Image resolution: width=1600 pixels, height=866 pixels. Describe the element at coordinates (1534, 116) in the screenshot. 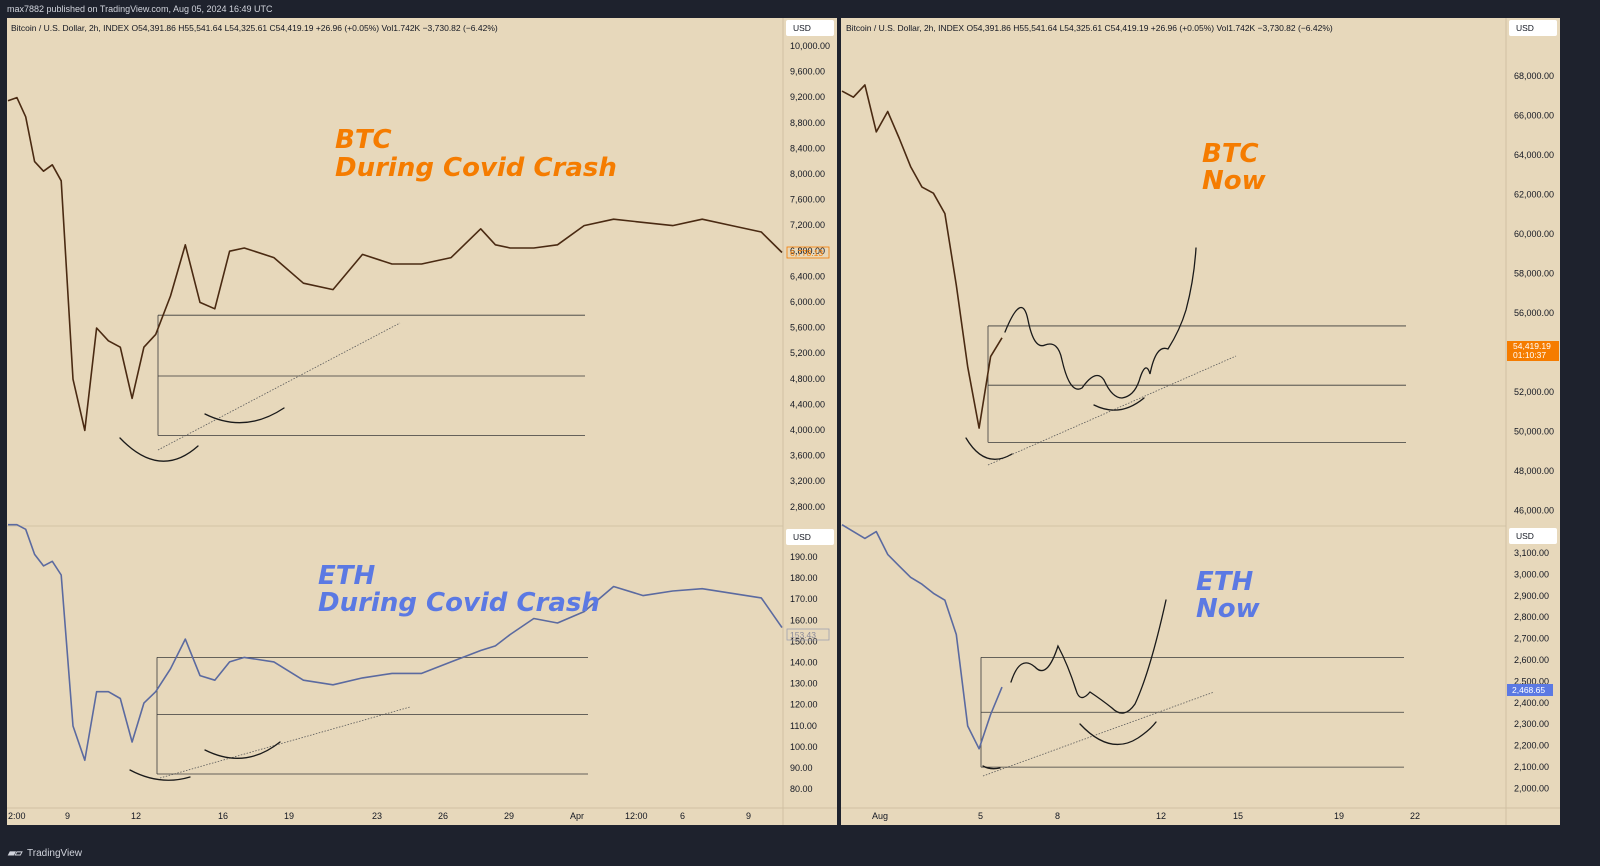

I see `price-tick-label: 66,000.00` at that location.